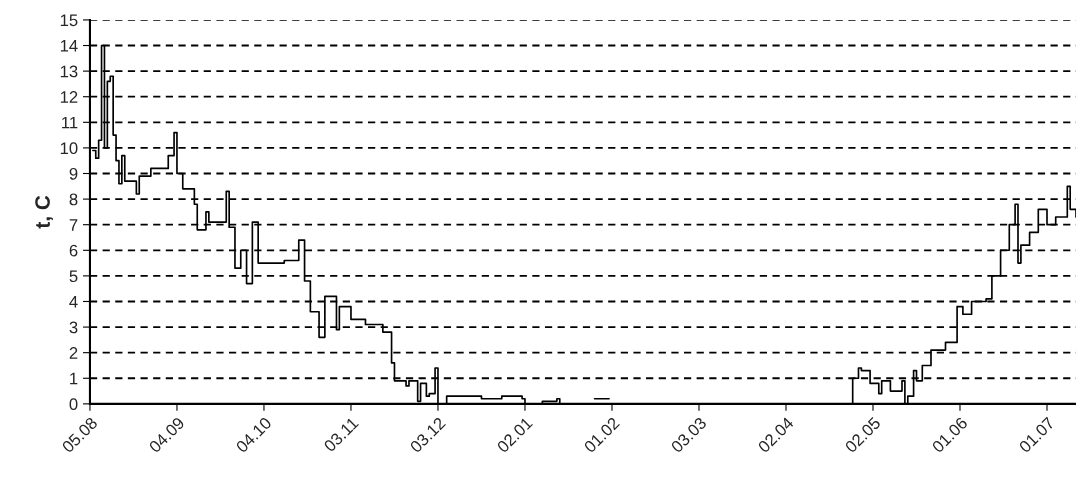 Image resolution: width=1076 pixels, height=486 pixels. What do you see at coordinates (73, 302) in the screenshot?
I see `y-tick-label: 4` at bounding box center [73, 302].